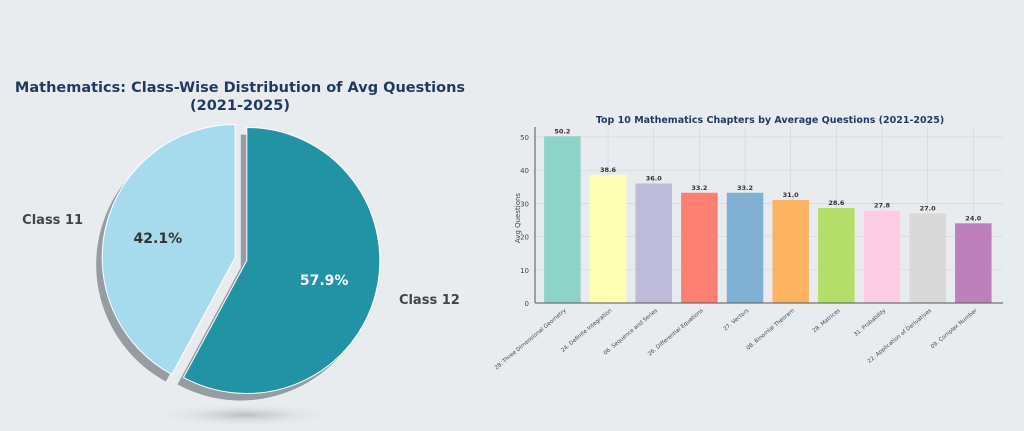  Describe the element at coordinates (429, 300) in the screenshot. I see `pie-slice-label: Class 12` at that location.